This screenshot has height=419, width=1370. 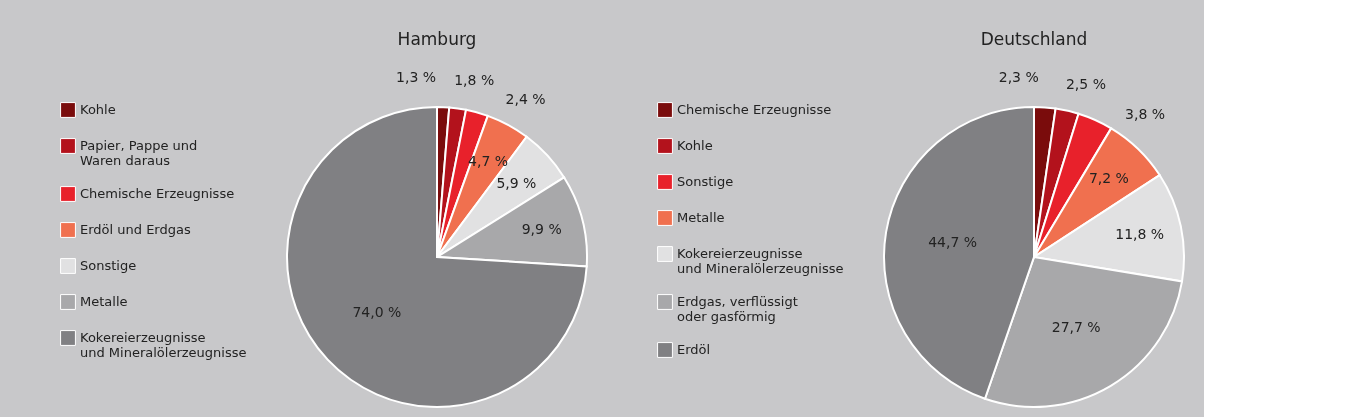 What do you see at coordinates (1108, 178) in the screenshot?
I see `data-label: 7,2 %` at bounding box center [1108, 178].